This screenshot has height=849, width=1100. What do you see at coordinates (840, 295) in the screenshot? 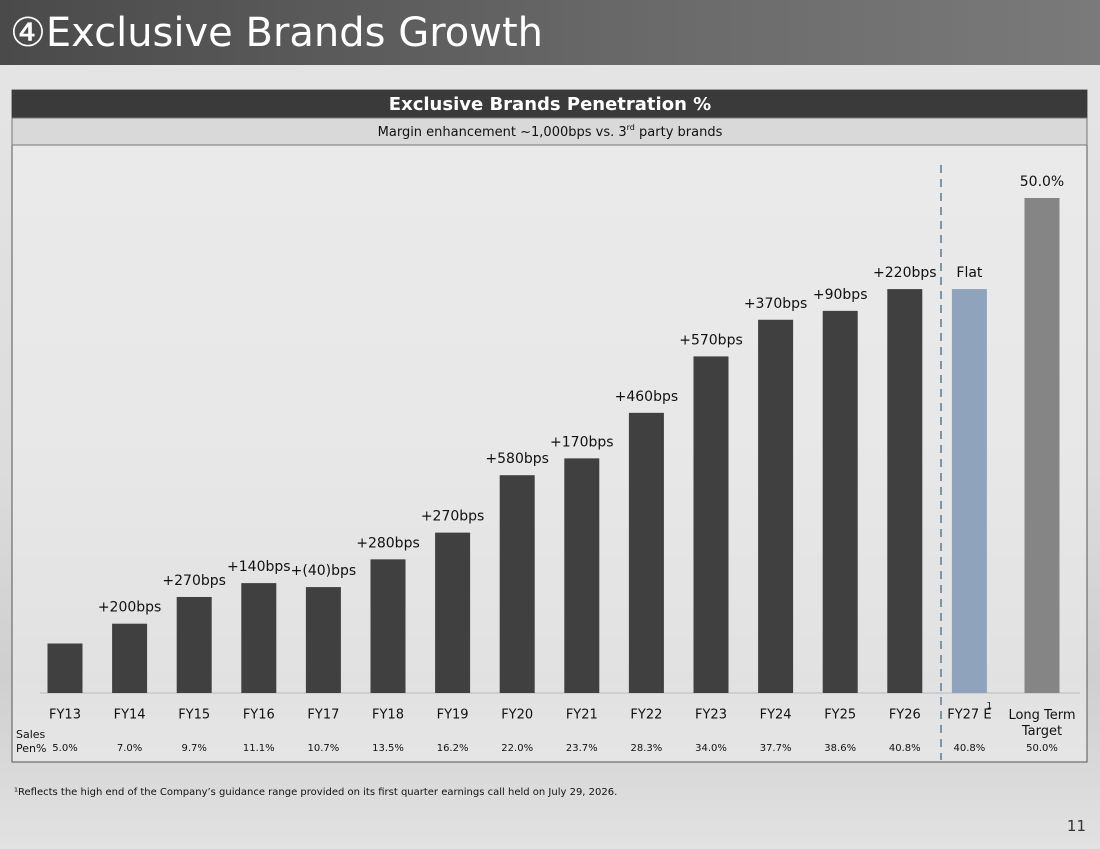
I see `bar-annotation: +90bps` at bounding box center [840, 295].